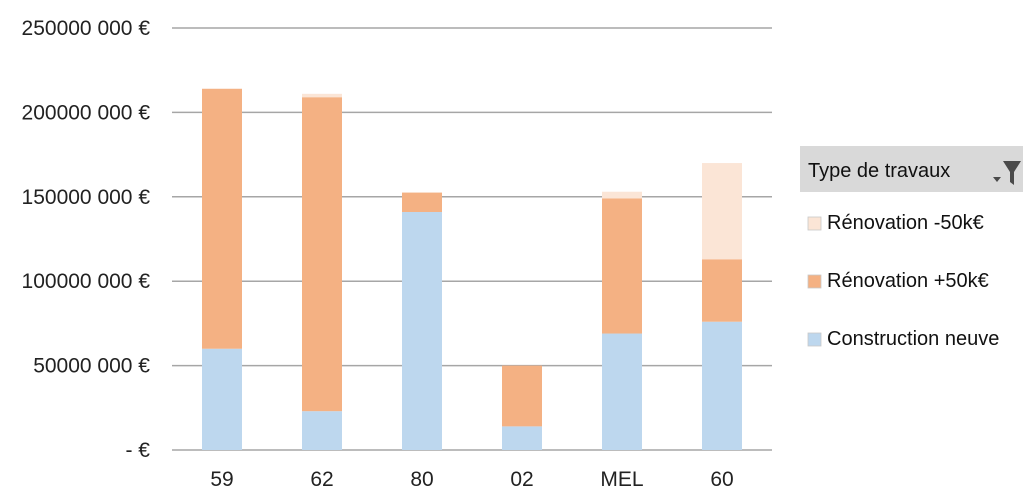  What do you see at coordinates (905, 223) in the screenshot?
I see `legend-item-label: Rénovation -50k€` at bounding box center [905, 223].